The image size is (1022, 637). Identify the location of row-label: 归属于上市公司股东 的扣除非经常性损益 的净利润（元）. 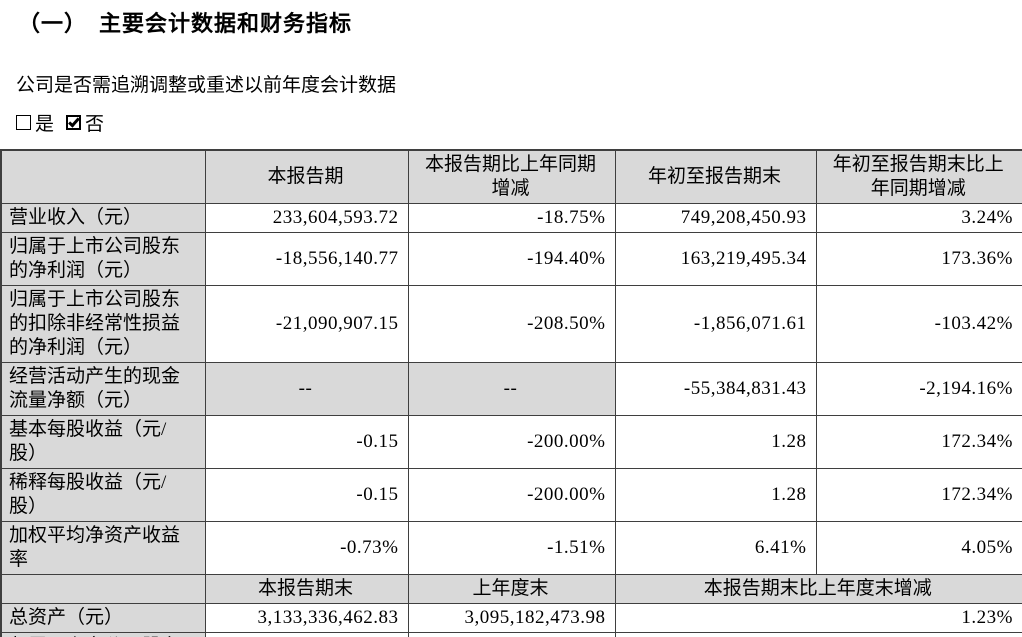
(103, 324).